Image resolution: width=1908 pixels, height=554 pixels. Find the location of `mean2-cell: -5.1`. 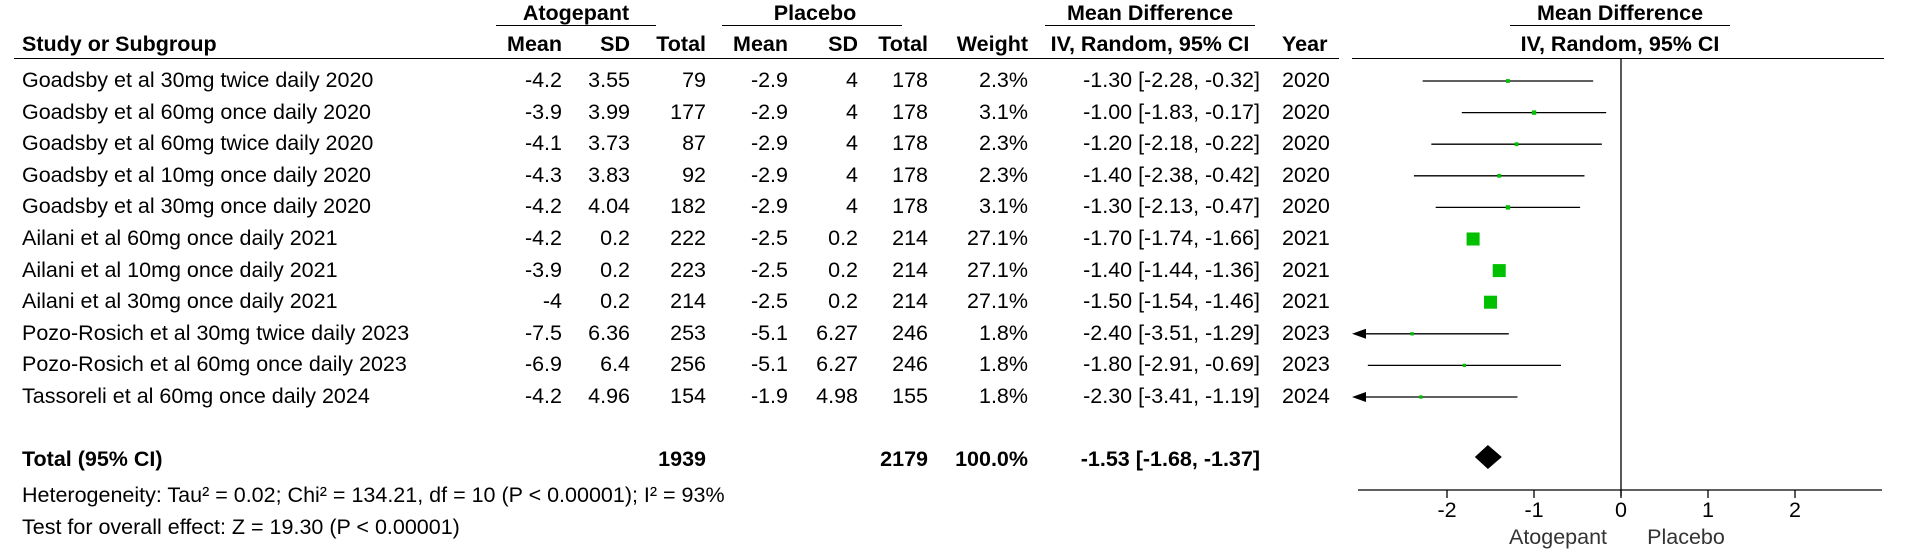

mean2-cell: -5.1 is located at coordinates (769, 364).